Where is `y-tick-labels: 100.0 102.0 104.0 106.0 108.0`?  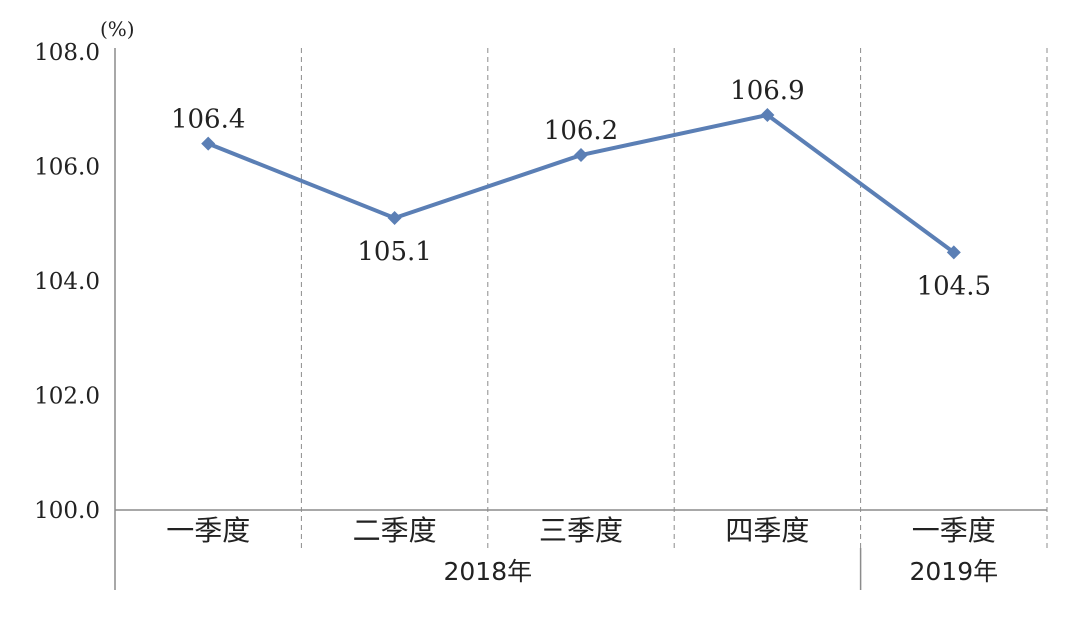 y-tick-labels: 100.0 102.0 104.0 106.0 108.0 is located at coordinates (67, 282).